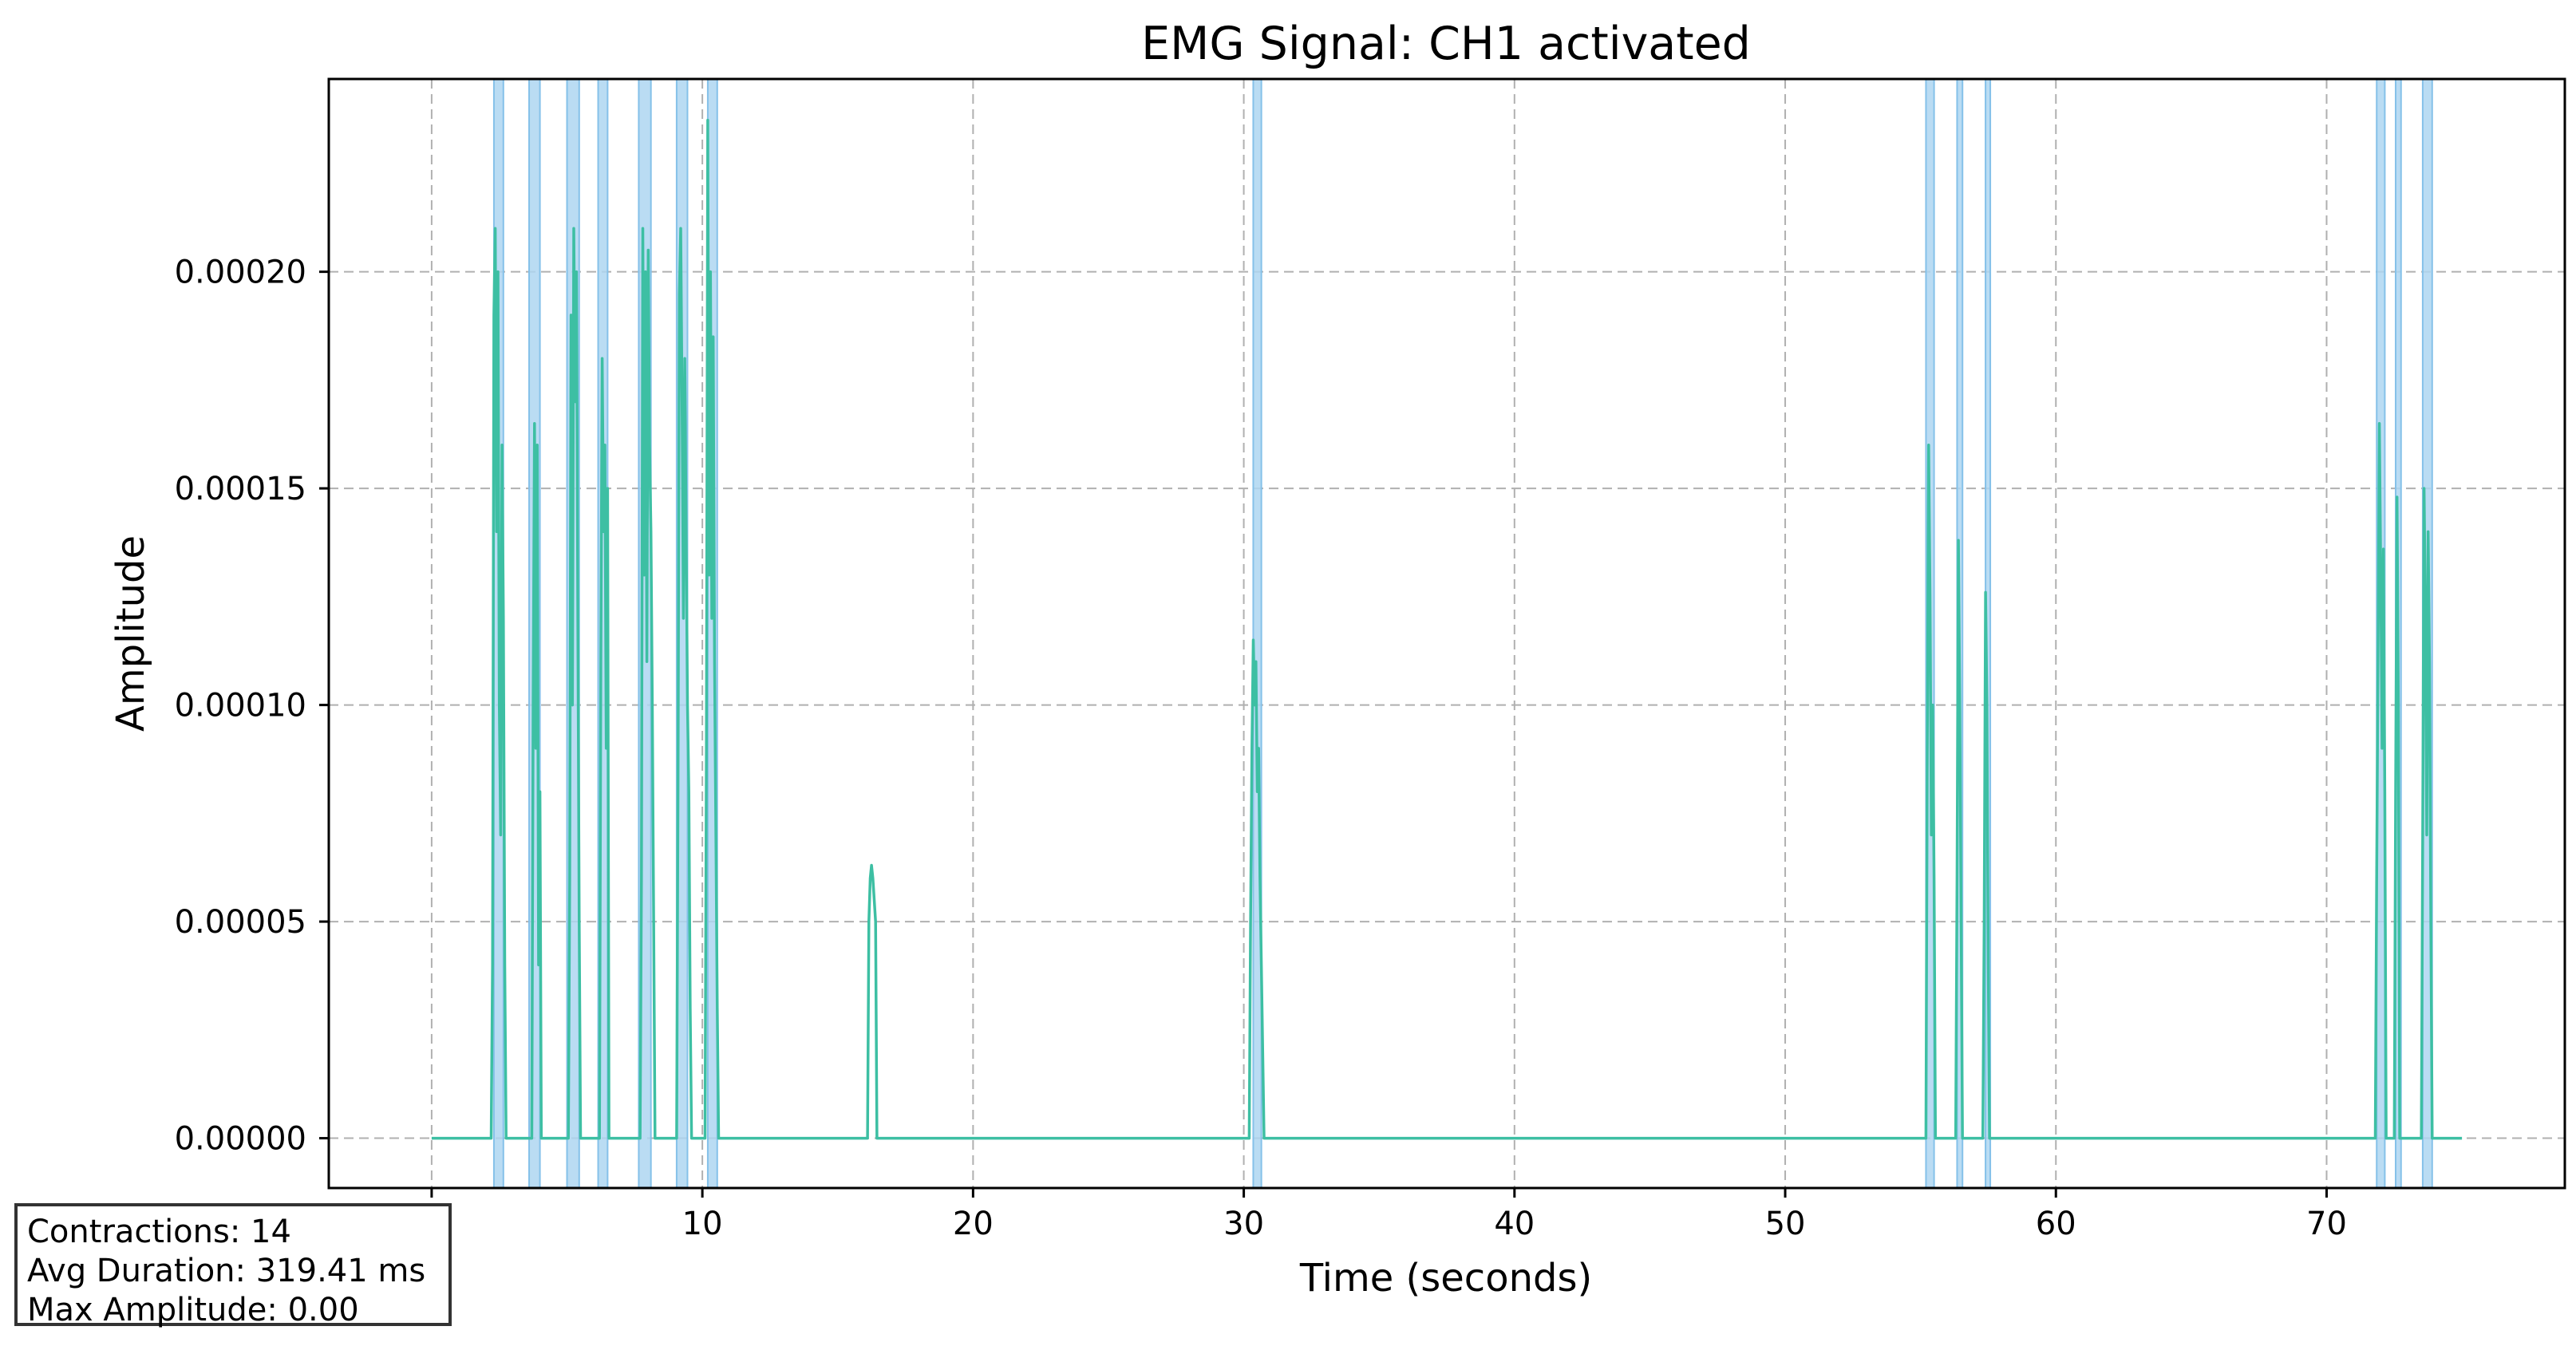 This screenshot has width=2576, height=1346. I want to click on x-tick-label: 30, so click(1243, 1224).